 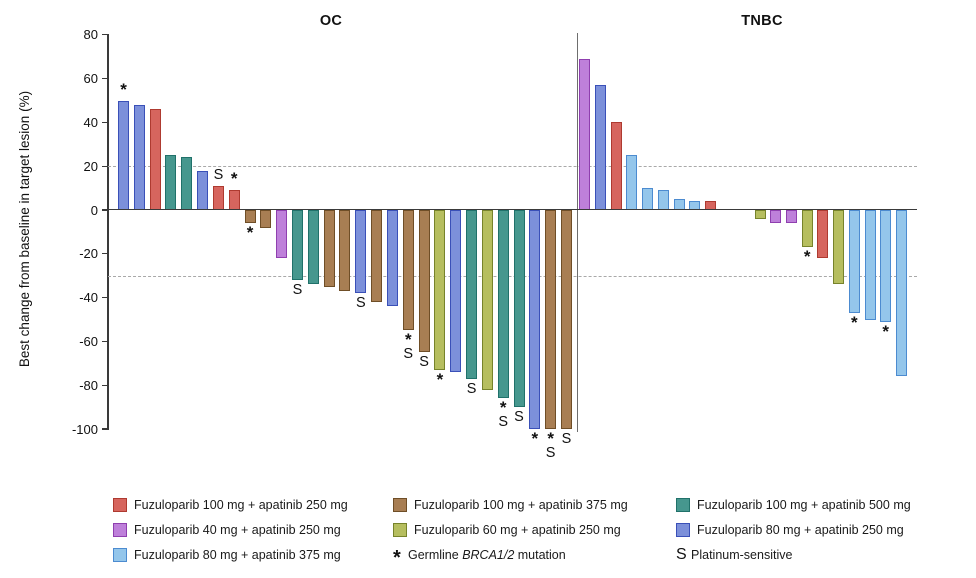 What do you see at coordinates (90, 79) in the screenshot?
I see `y-axis-tick-label: 60` at bounding box center [90, 79].